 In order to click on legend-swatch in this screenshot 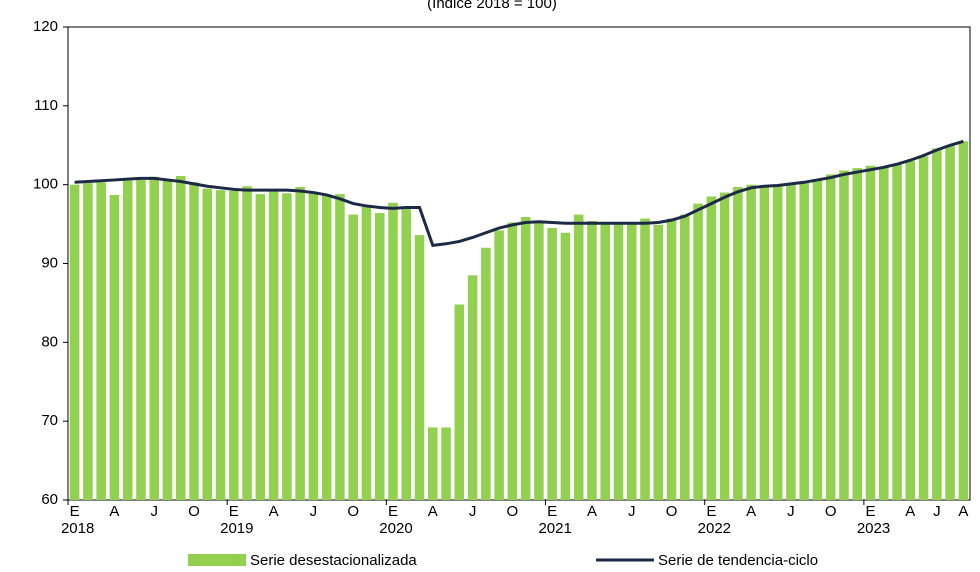, I will do `click(217, 560)`.